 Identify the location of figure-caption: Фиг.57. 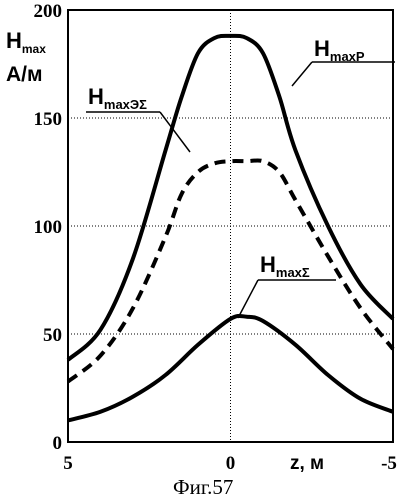
(203, 487).